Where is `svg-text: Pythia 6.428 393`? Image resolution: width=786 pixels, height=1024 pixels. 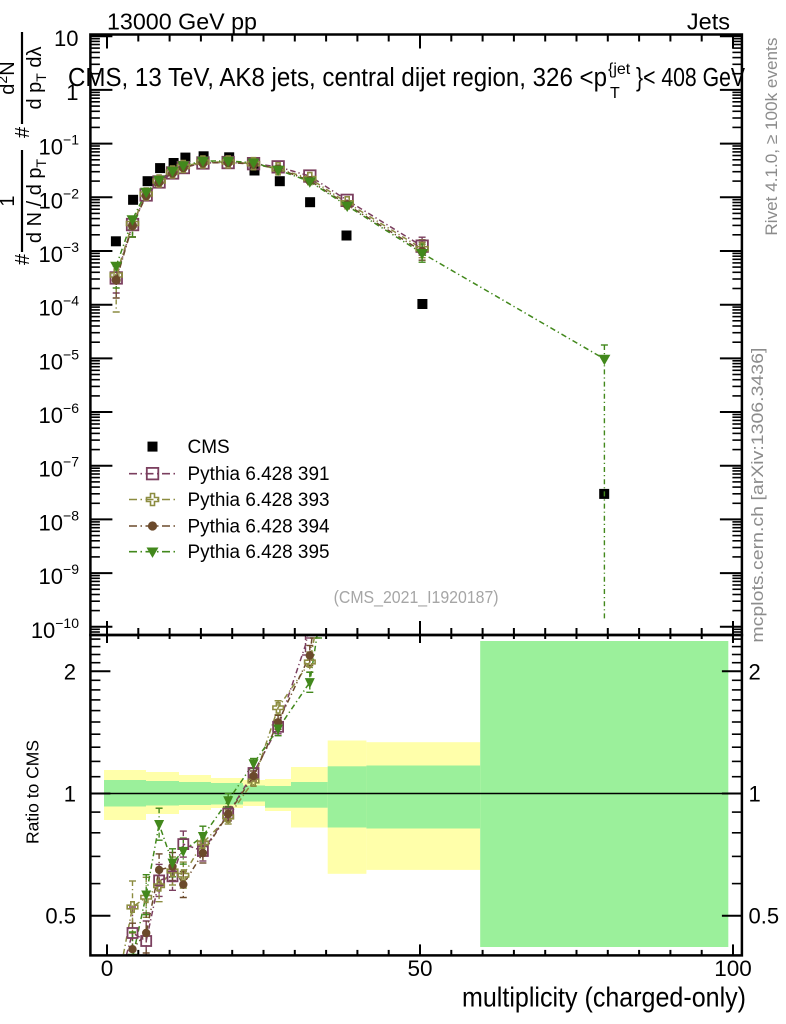 svg-text: Pythia 6.428 393 is located at coordinates (259, 500).